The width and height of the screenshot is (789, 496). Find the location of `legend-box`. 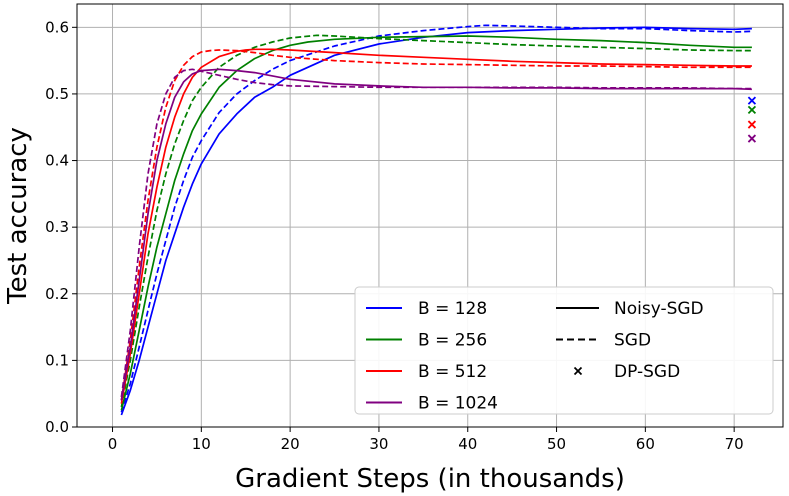

legend-box is located at coordinates (564, 350).